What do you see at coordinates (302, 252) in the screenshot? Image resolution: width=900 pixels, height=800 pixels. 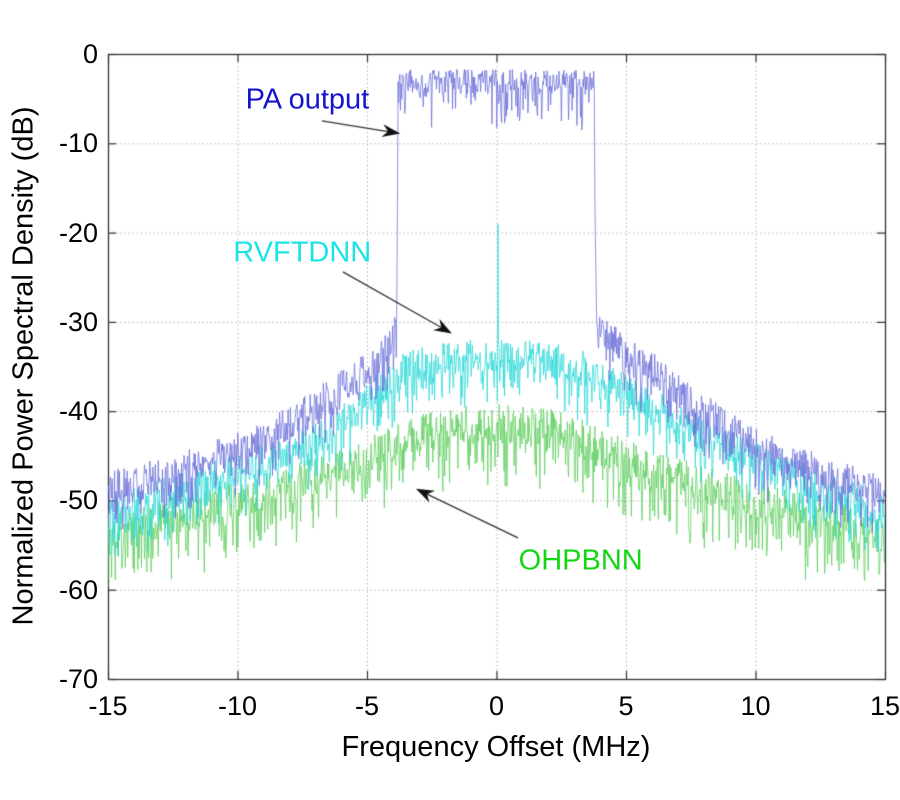 I see `annotation-label-rvftdnn: RVFTDNN` at bounding box center [302, 252].